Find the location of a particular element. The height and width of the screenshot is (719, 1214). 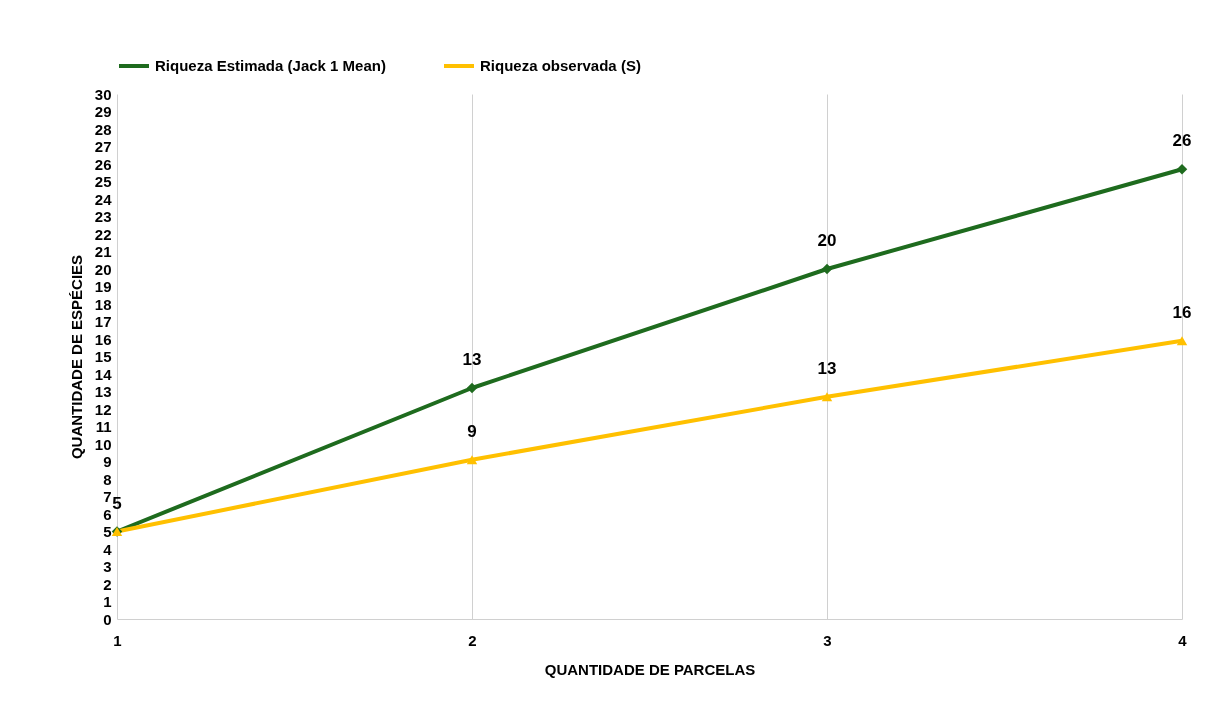

y-tick-label: 3 is located at coordinates (107, 566).